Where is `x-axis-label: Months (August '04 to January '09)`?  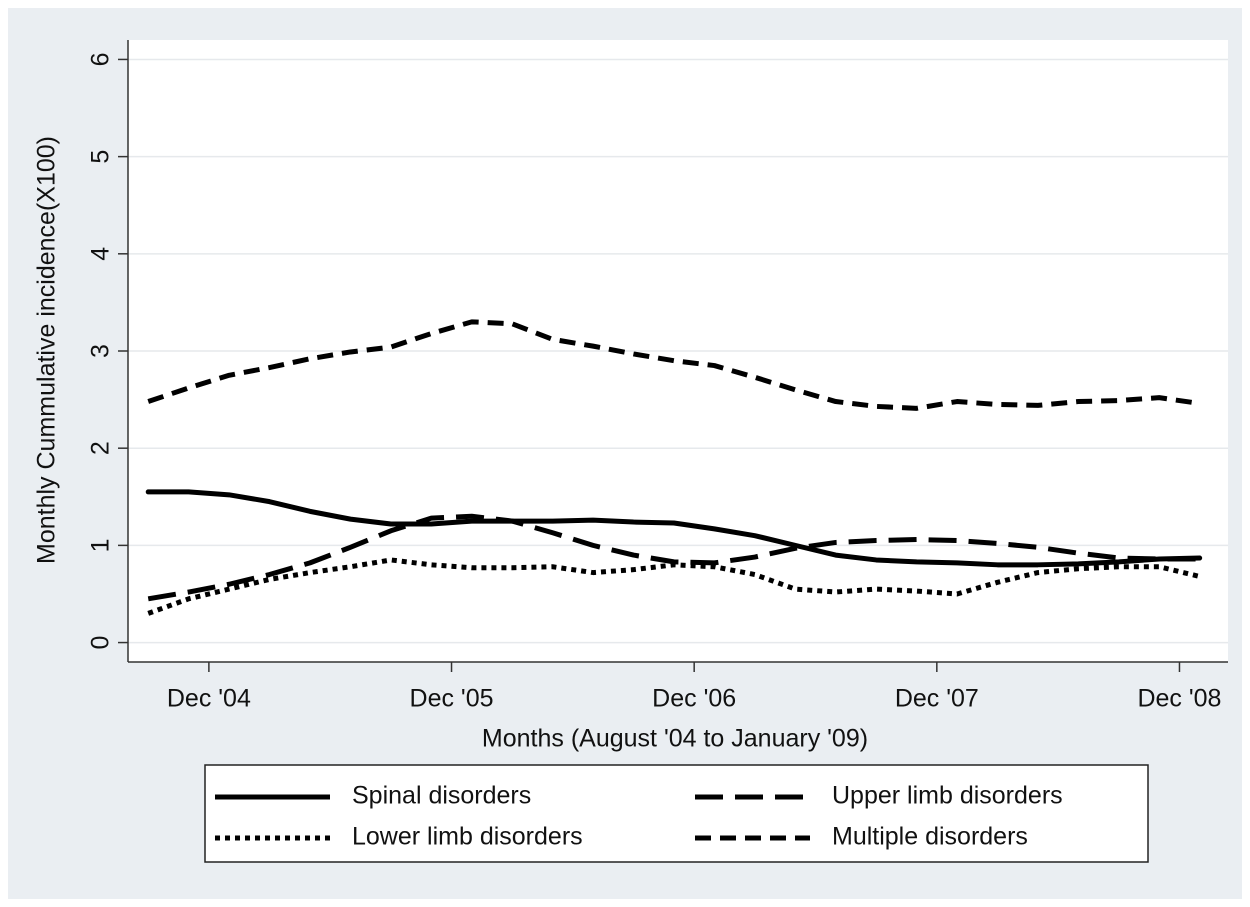 x-axis-label: Months (August '04 to January '09) is located at coordinates (675, 739).